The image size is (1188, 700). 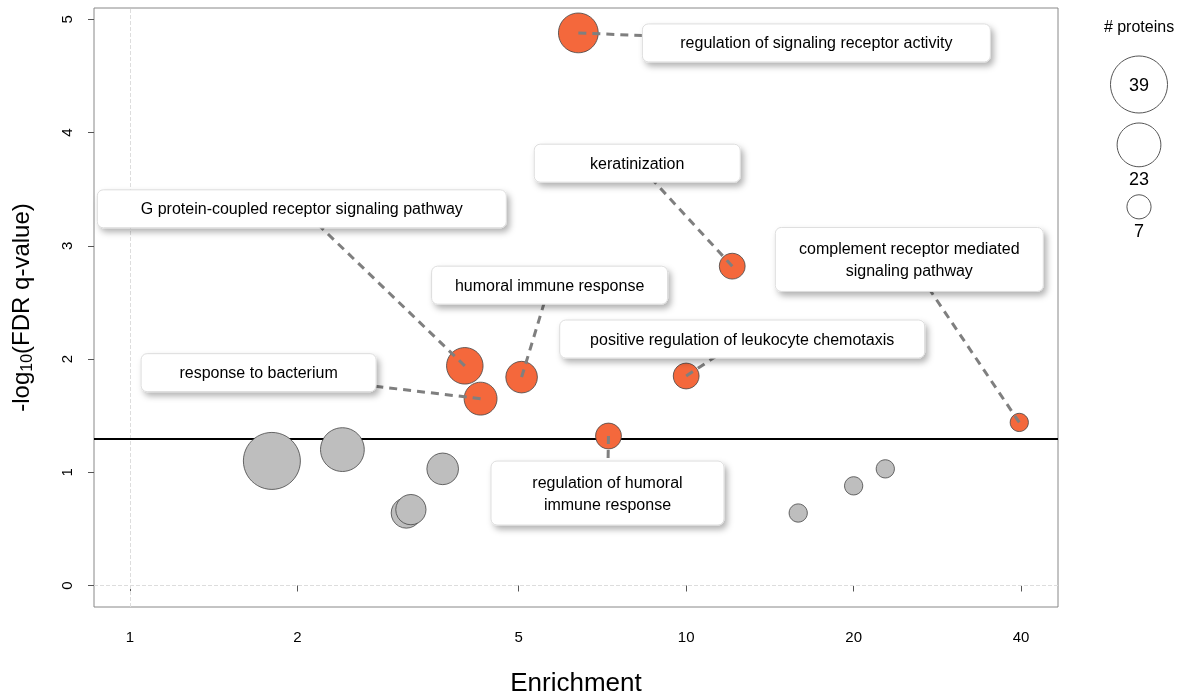 I want to click on y-tick-label: 2, so click(x=66, y=359).